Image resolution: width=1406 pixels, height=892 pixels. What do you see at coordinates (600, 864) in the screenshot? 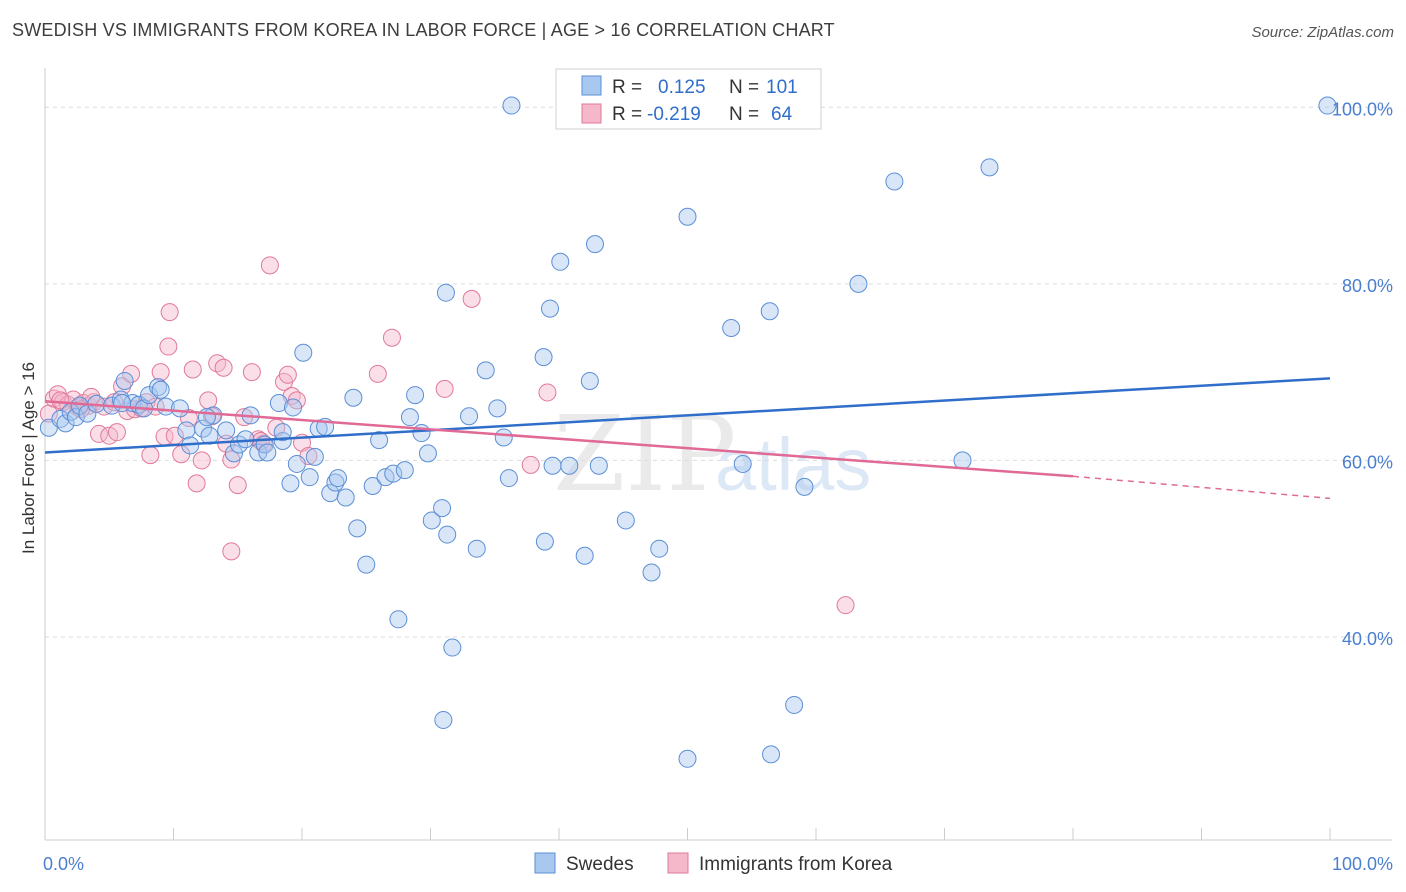
I see `bottom-legend-swedes: Swedes` at bounding box center [600, 864].